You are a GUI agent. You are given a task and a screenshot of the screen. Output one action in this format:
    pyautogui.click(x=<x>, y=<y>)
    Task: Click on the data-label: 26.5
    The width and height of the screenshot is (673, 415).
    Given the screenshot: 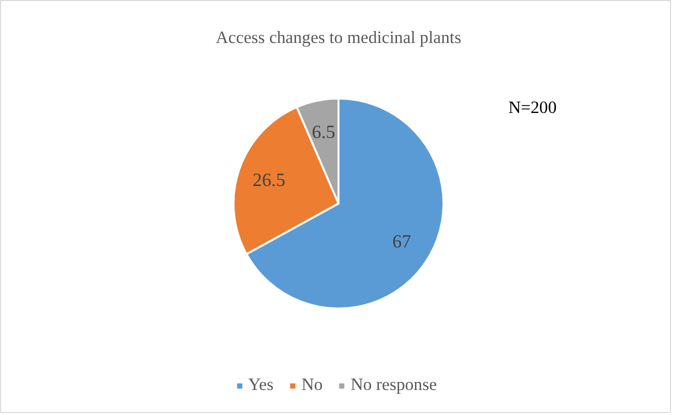 What is the action you would take?
    pyautogui.click(x=269, y=181)
    